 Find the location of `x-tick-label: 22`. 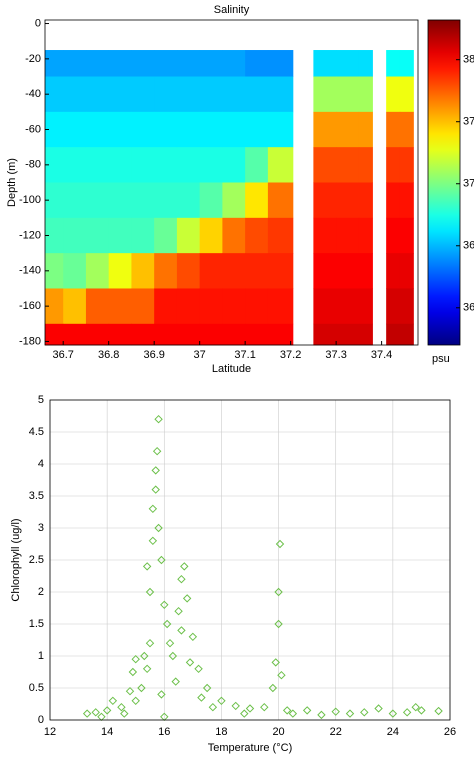

x-tick-label: 22 is located at coordinates (336, 732).